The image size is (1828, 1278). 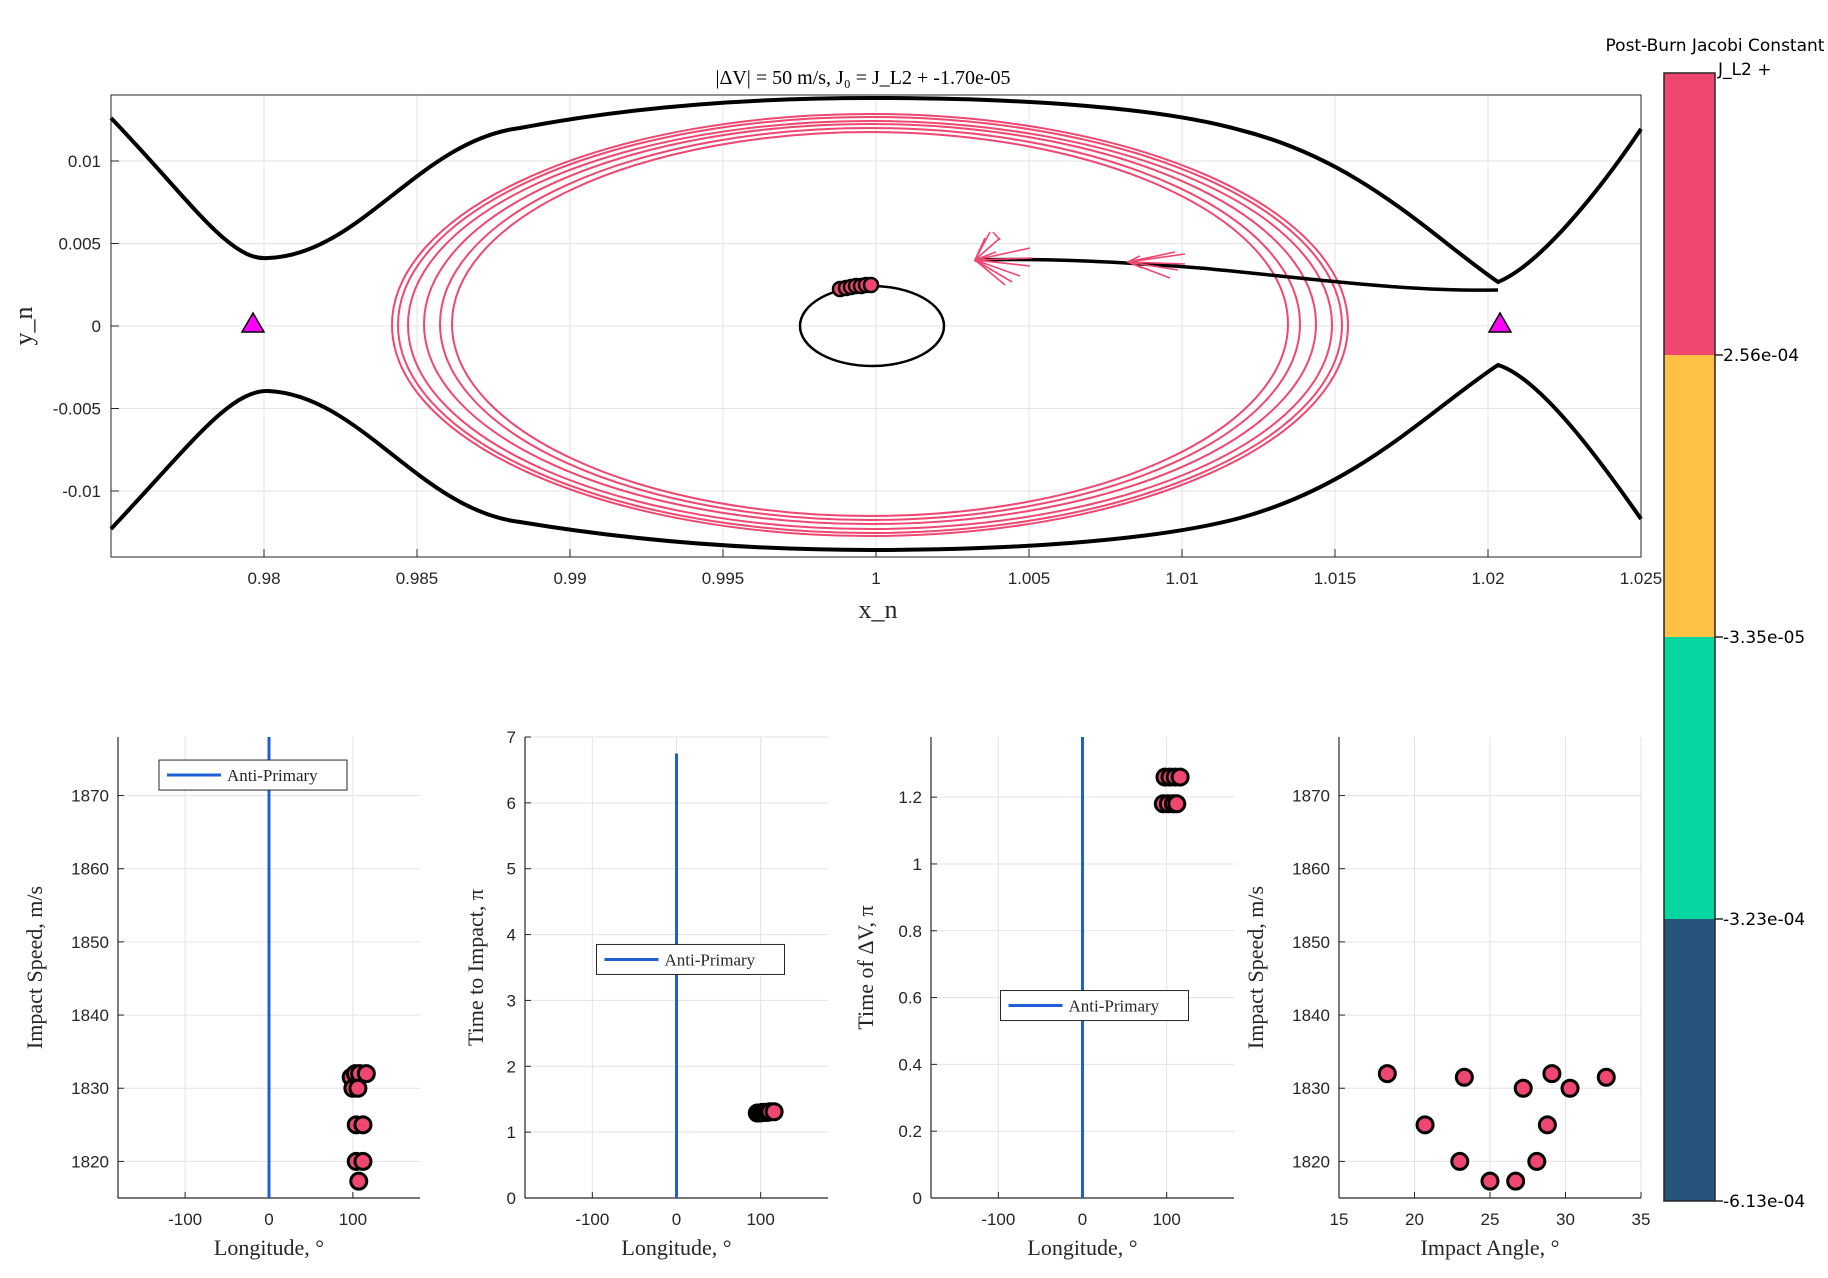 I want to click on y-tick-label: 7, so click(x=511, y=737).